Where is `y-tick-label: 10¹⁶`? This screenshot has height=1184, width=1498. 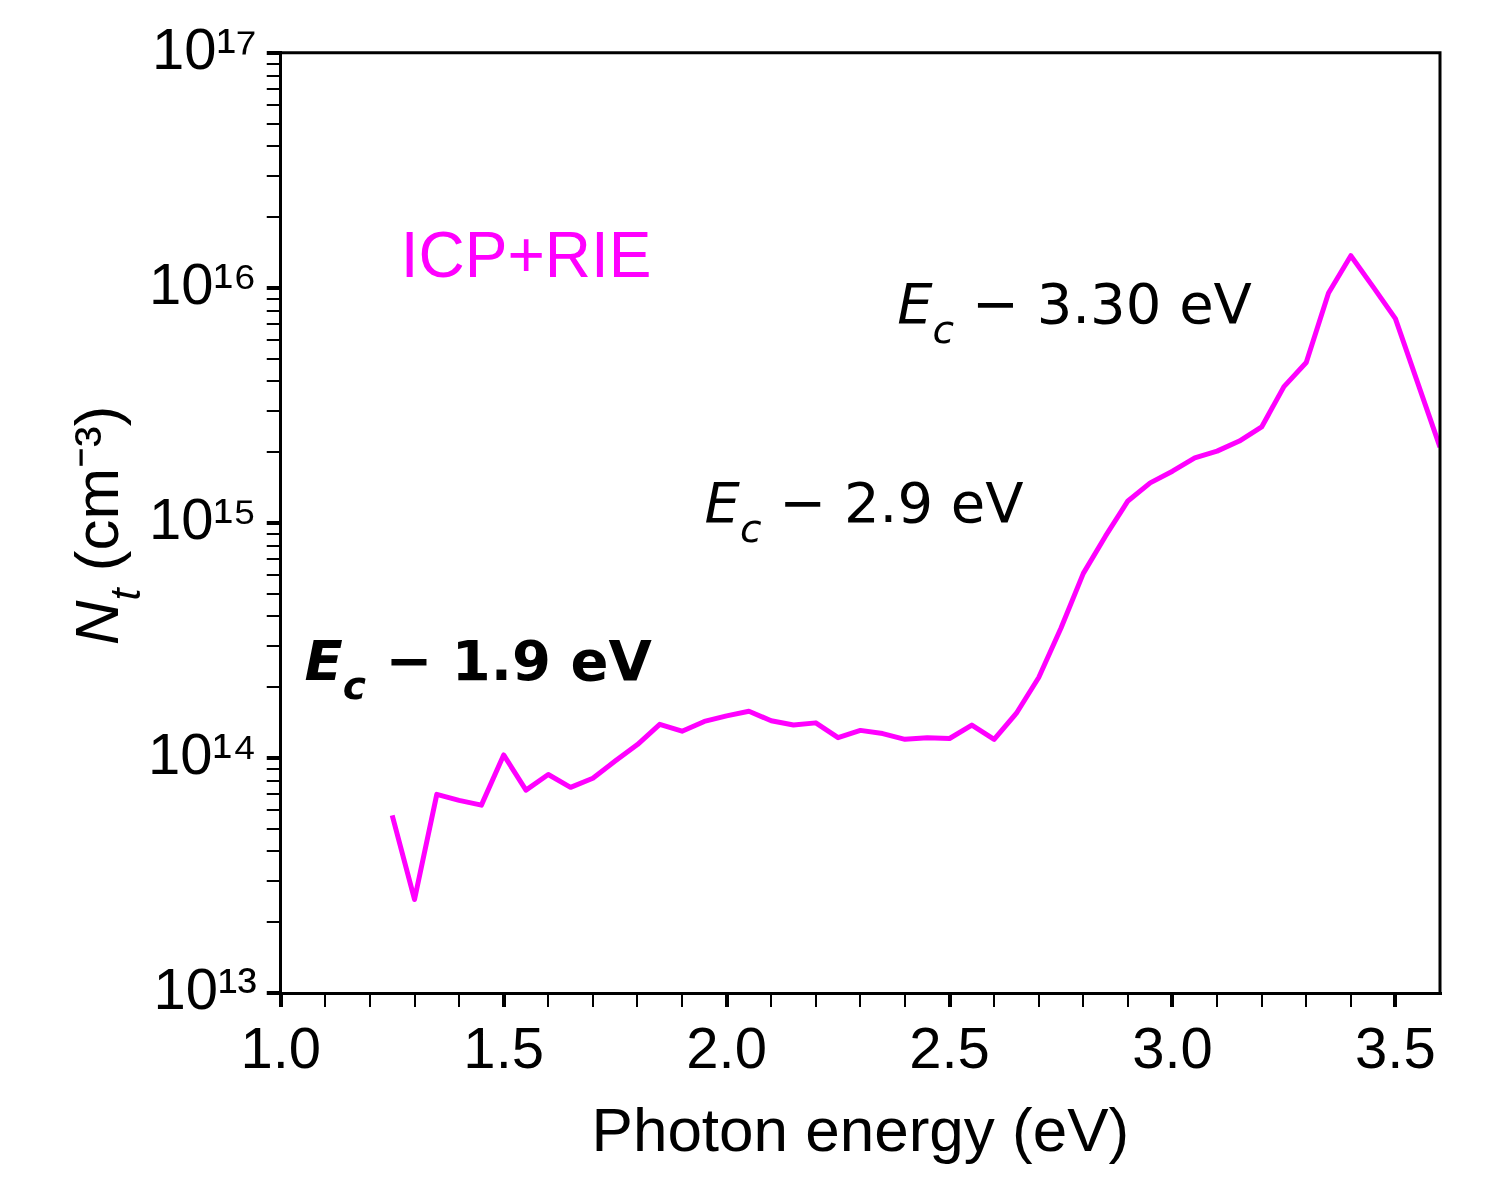 y-tick-label: 10¹⁶ is located at coordinates (203, 283).